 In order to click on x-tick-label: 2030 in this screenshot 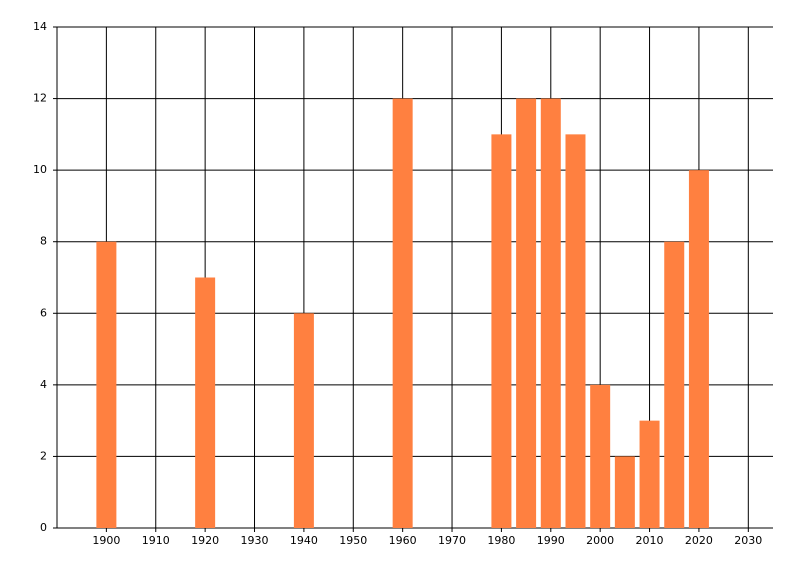, I will do `click(748, 540)`.